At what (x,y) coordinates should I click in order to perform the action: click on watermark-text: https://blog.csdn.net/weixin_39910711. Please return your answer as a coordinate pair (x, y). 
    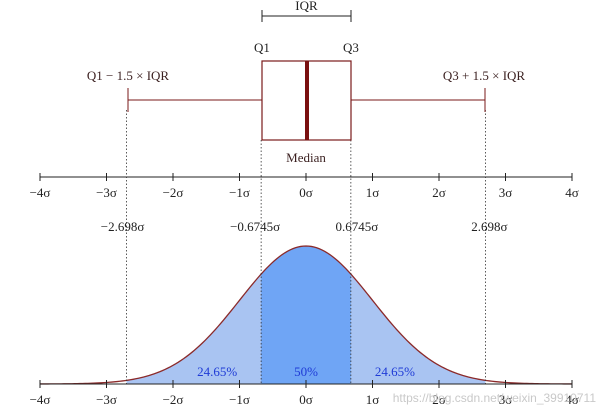
    Looking at the image, I should click on (495, 398).